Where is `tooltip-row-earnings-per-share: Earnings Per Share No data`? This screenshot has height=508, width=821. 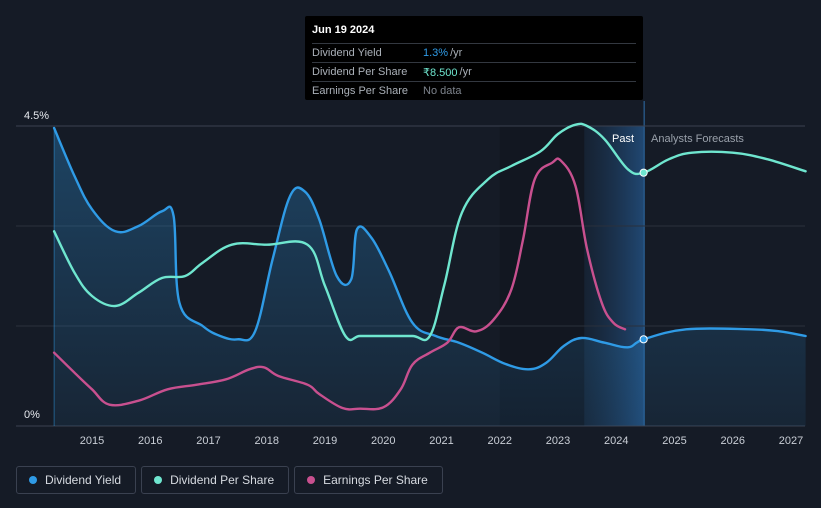
tooltip-row-earnings-per-share: Earnings Per Share No data is located at coordinates (474, 90).